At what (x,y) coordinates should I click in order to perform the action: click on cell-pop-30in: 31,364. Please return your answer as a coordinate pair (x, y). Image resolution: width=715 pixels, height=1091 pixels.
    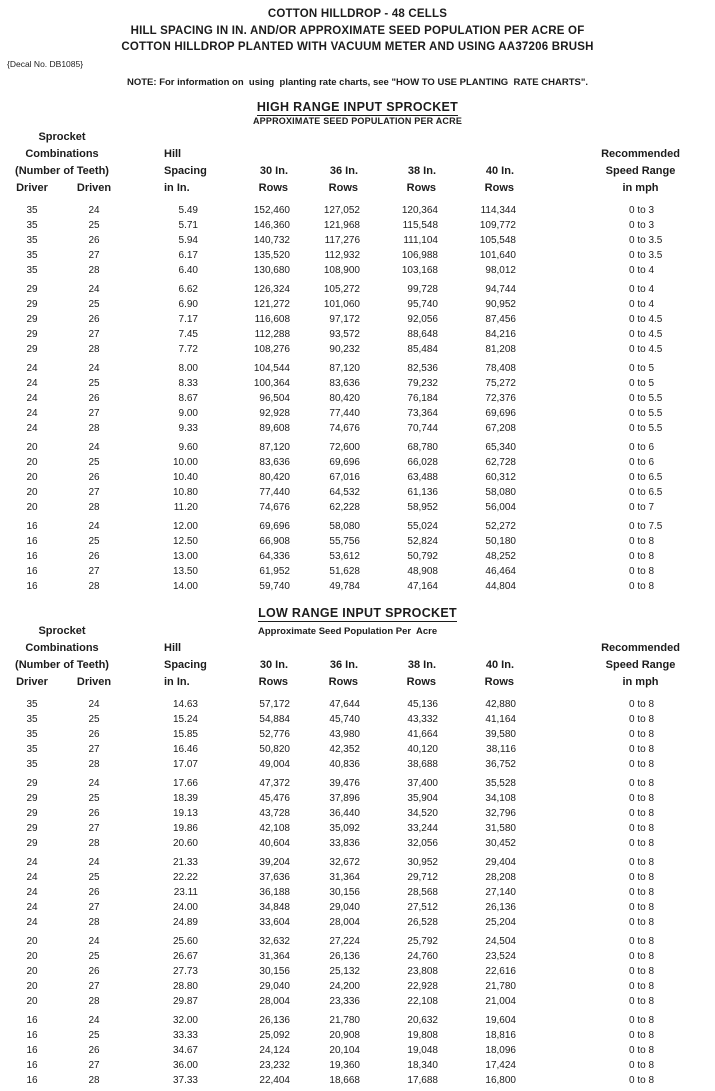
    Looking at the image, I should click on (274, 956).